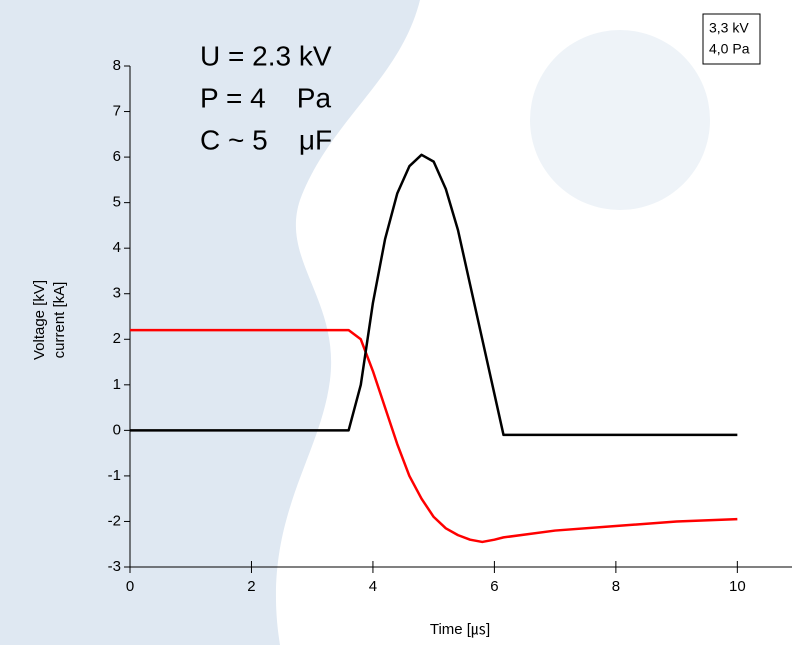  I want to click on box: 3,3 kV 4,0 Pa, so click(731, 39).